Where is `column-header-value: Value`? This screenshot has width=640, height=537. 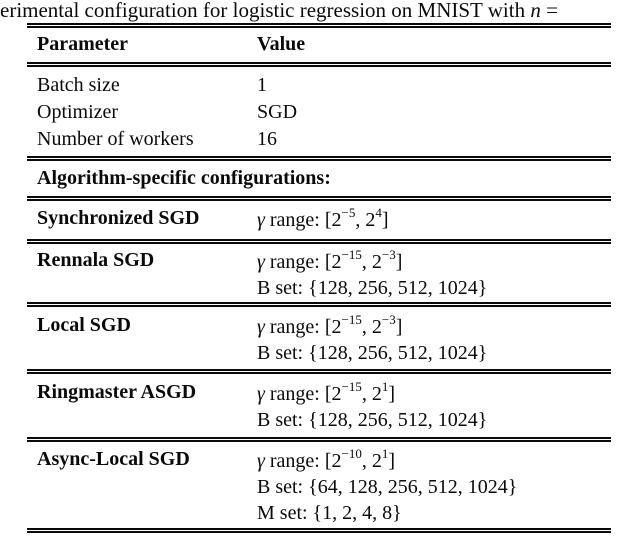
column-header-value: Value is located at coordinates (281, 44).